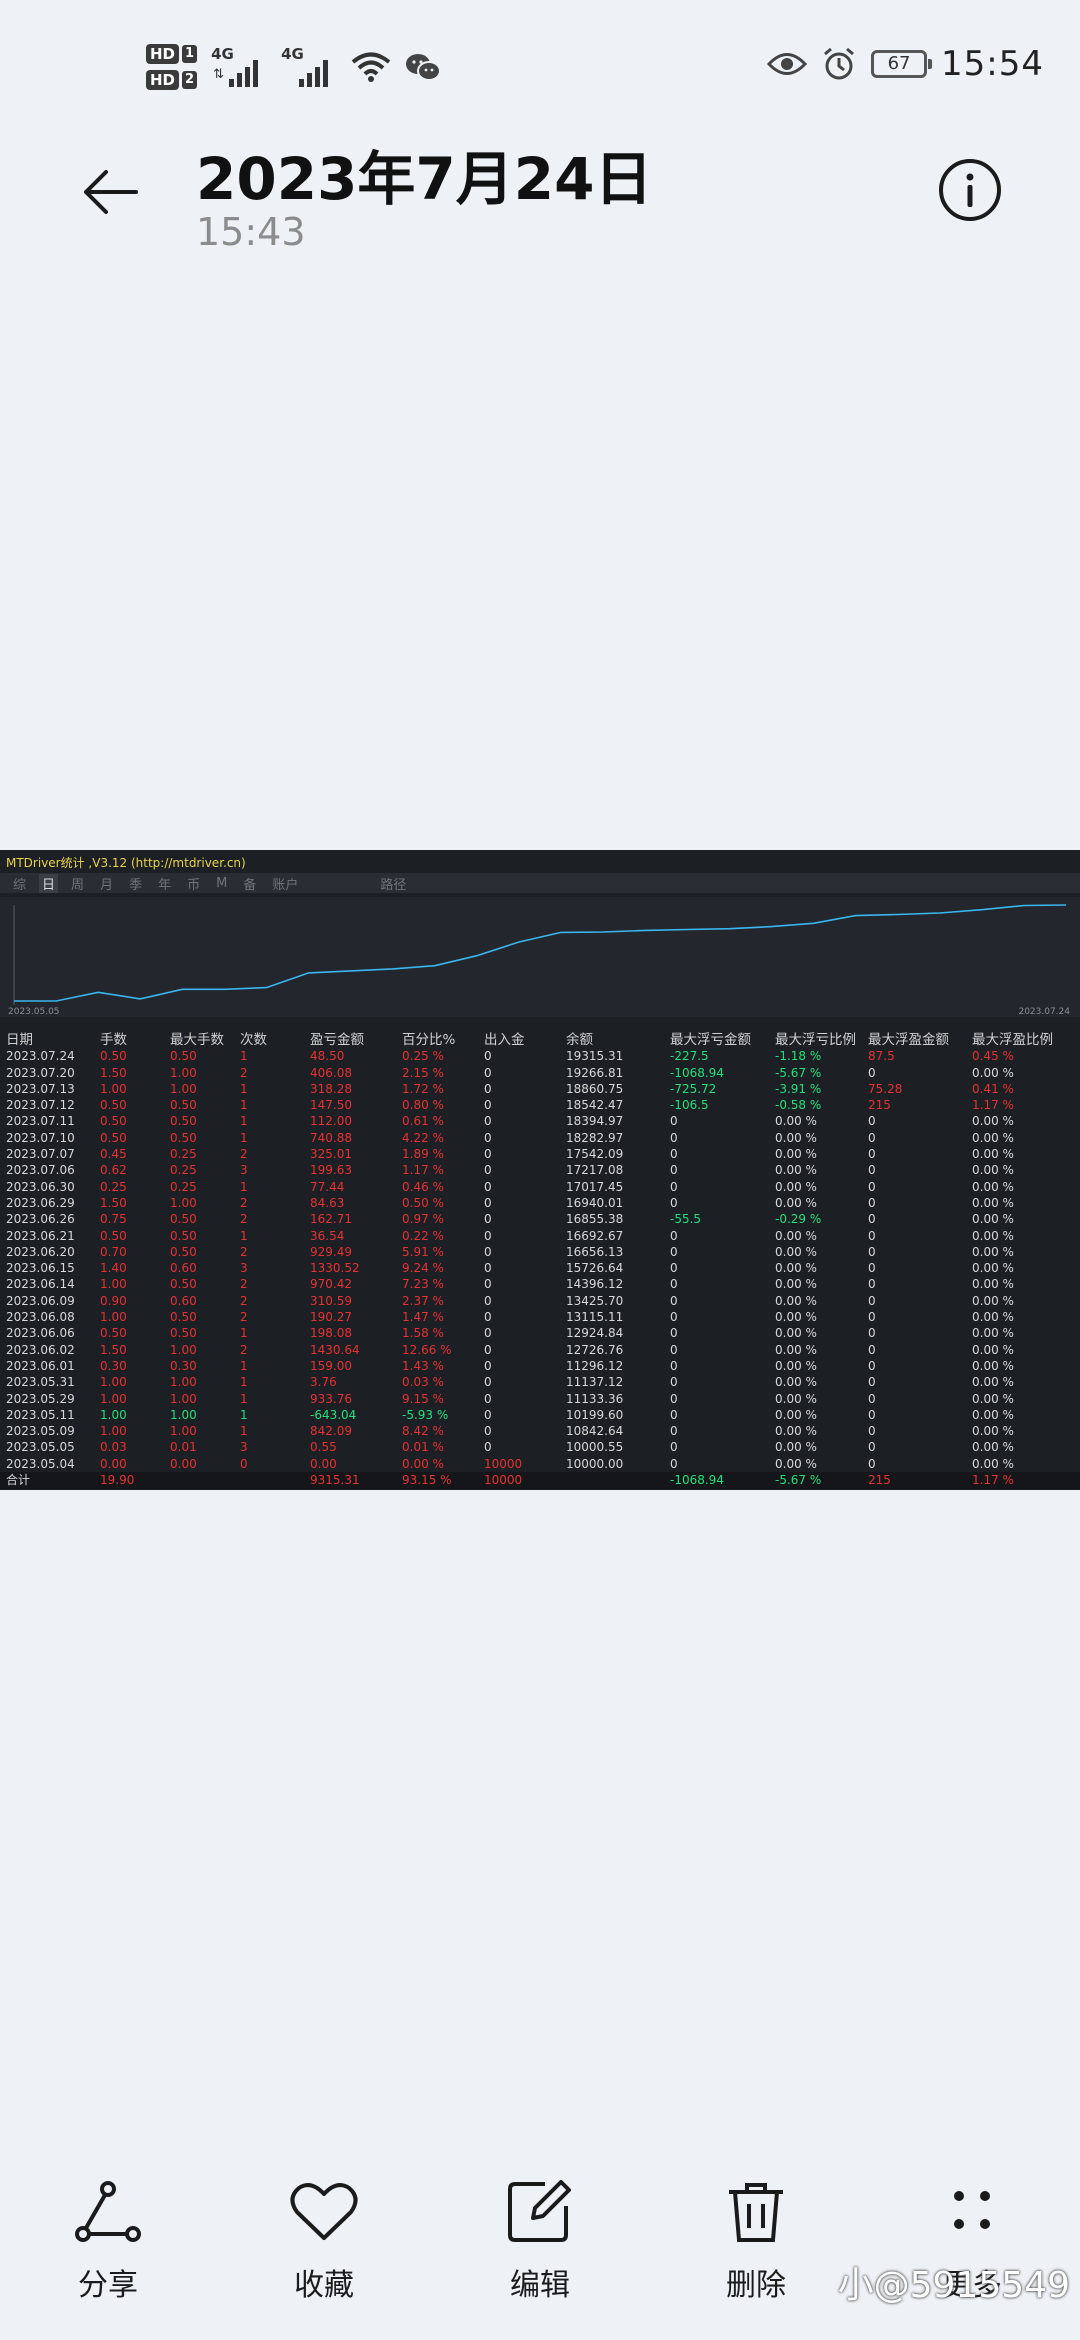 This screenshot has width=1080, height=2340. Describe the element at coordinates (327, 1202) in the screenshot. I see `table-cell: 84.63` at that location.